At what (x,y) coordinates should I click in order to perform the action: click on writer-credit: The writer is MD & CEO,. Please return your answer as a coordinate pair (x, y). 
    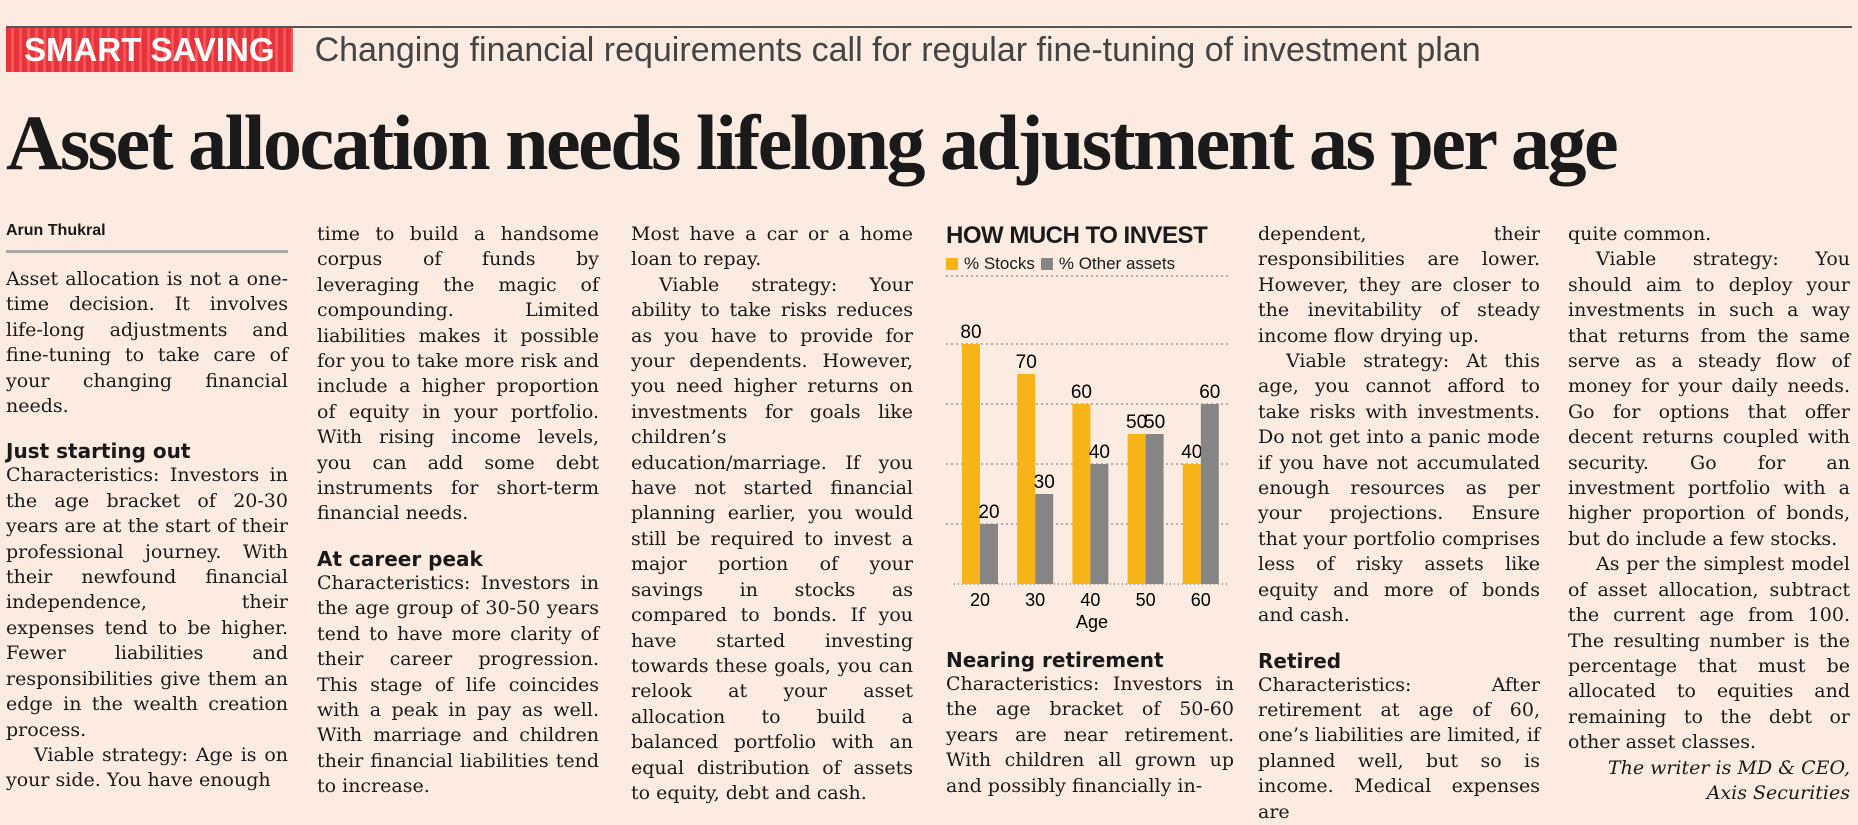
    Looking at the image, I should click on (1728, 767).